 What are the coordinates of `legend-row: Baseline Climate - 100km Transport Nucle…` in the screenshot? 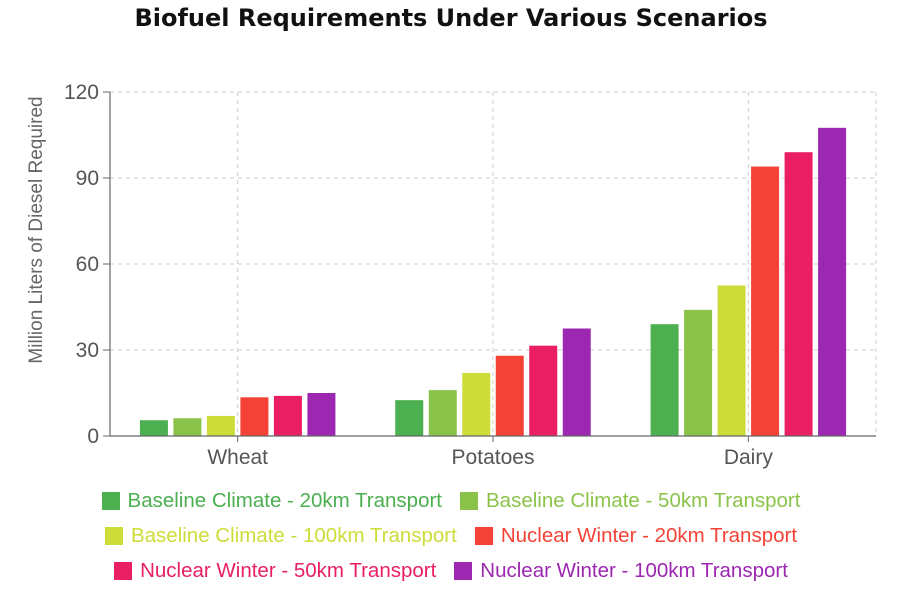 It's located at (451, 535).